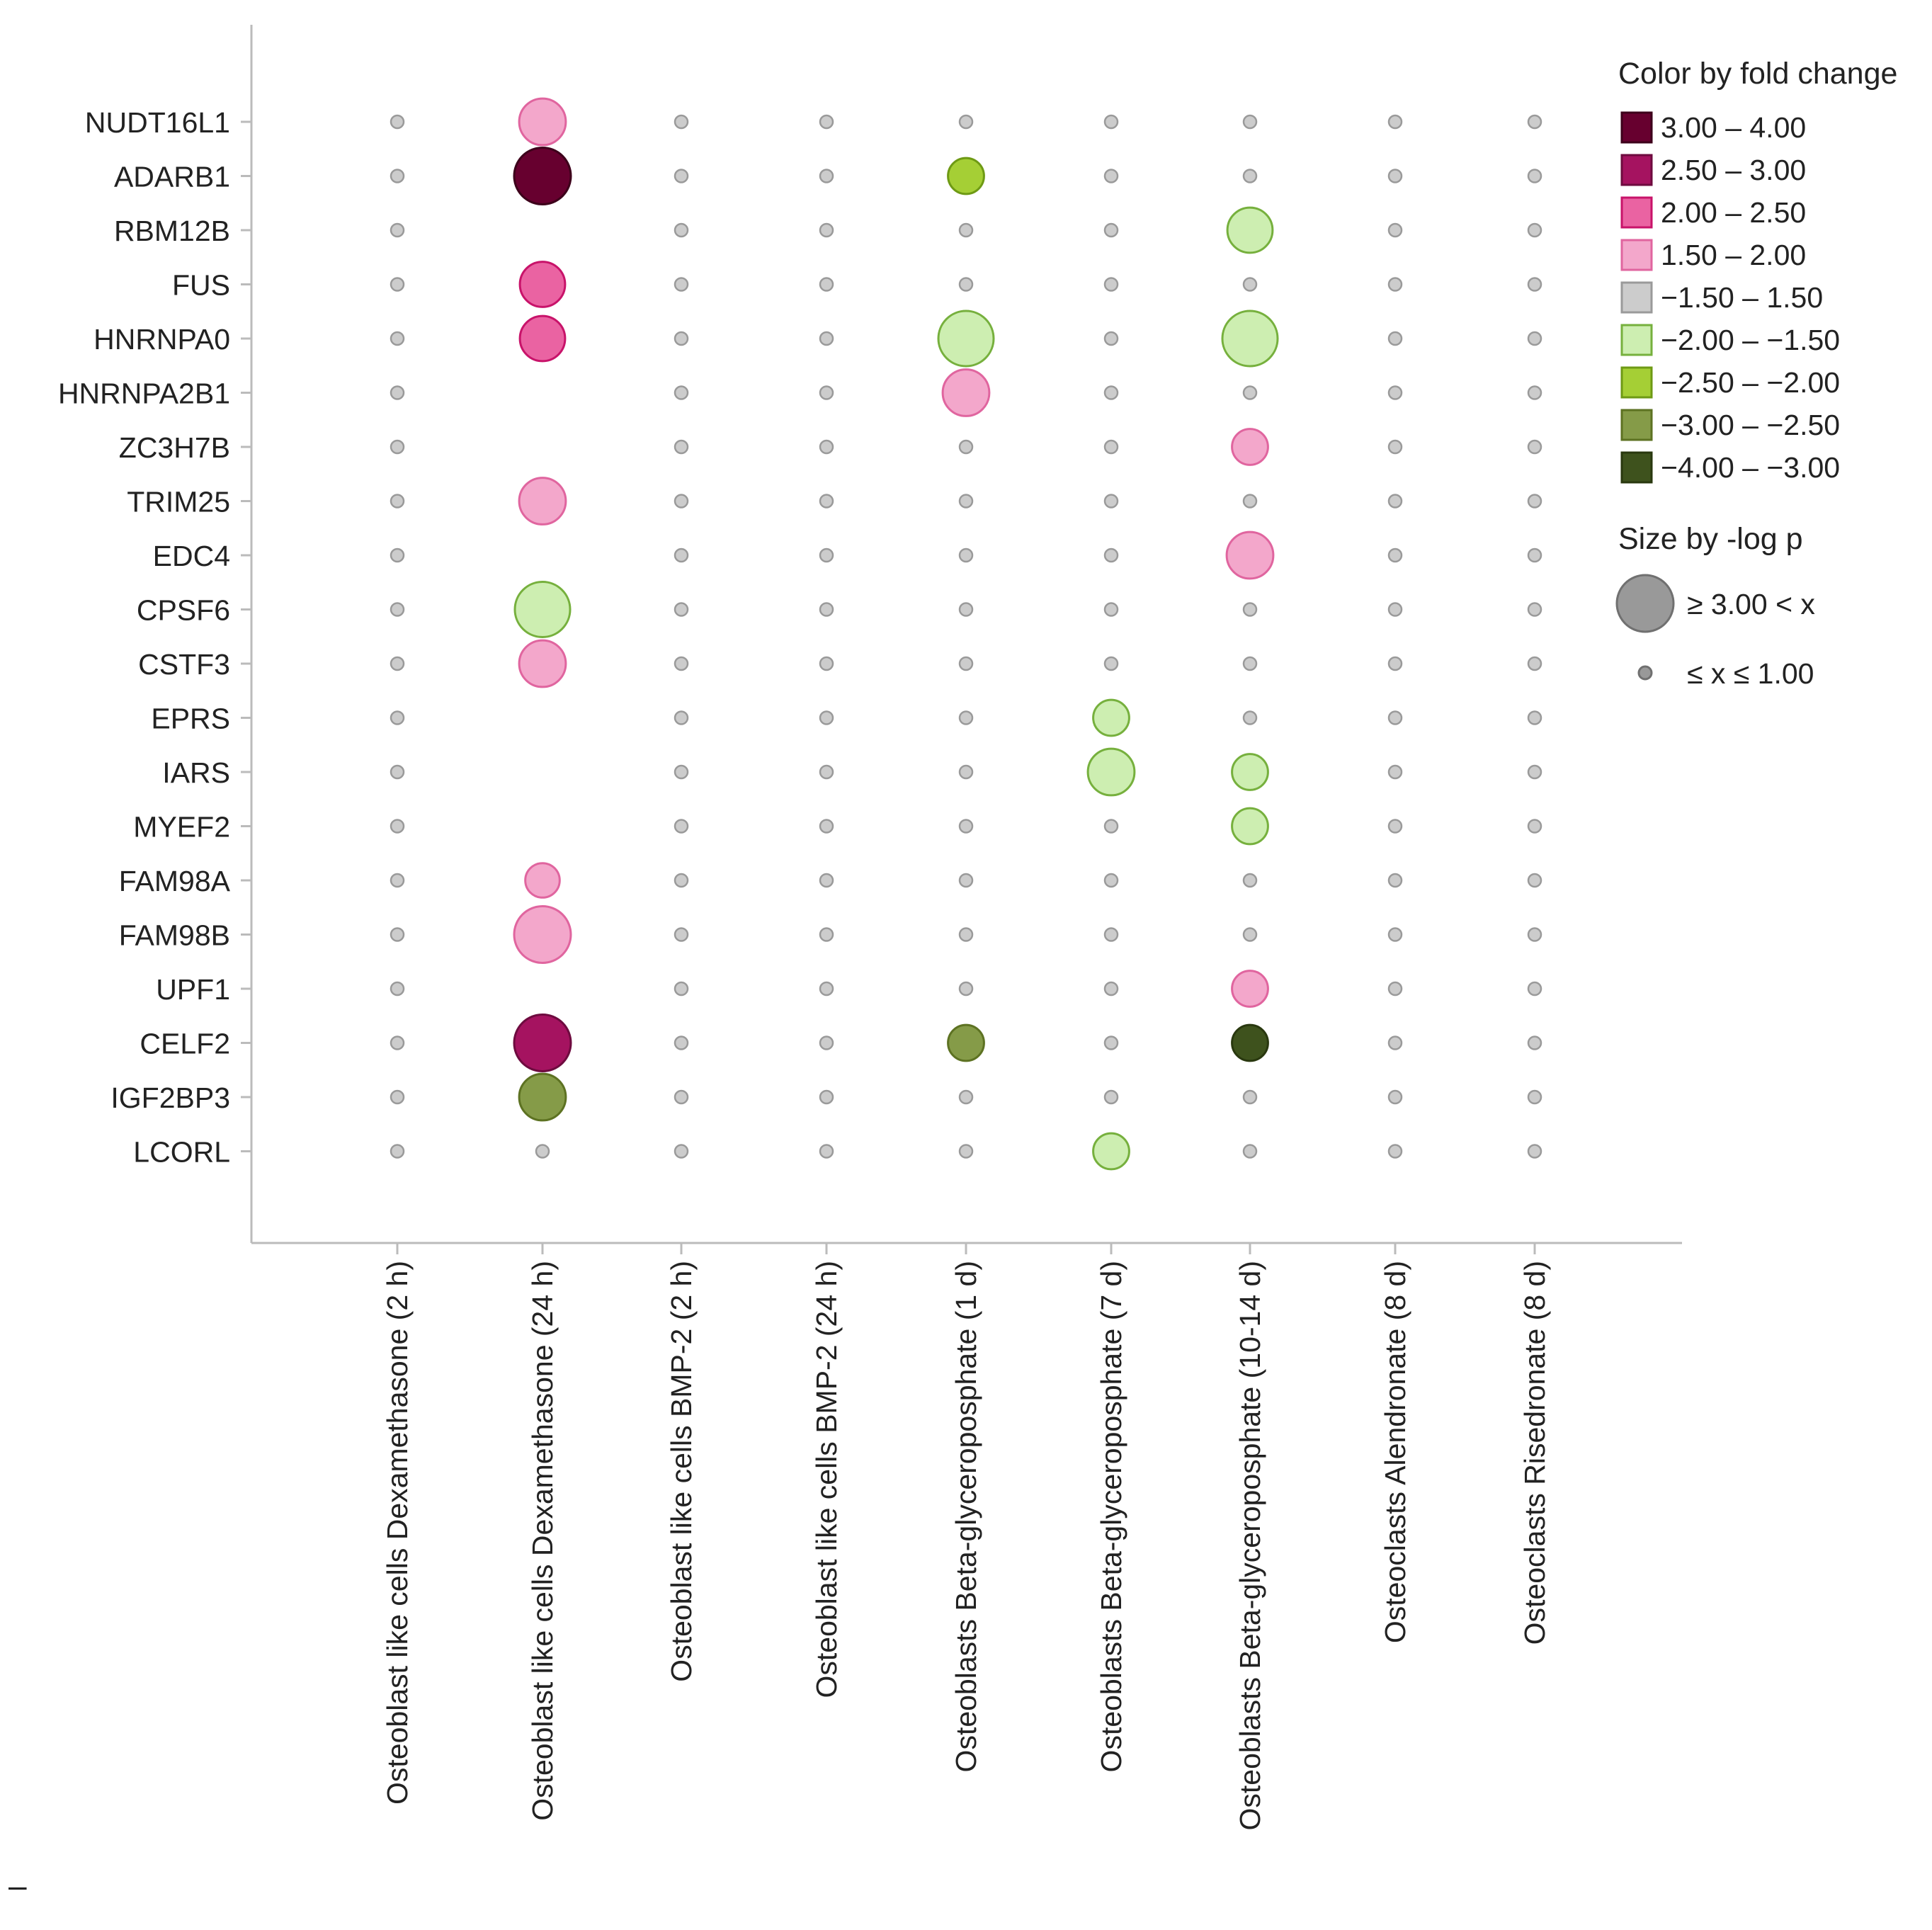 The image size is (1932, 1930). Describe the element at coordinates (542, 1151) in the screenshot. I see `dot-lcorl-c2` at that location.